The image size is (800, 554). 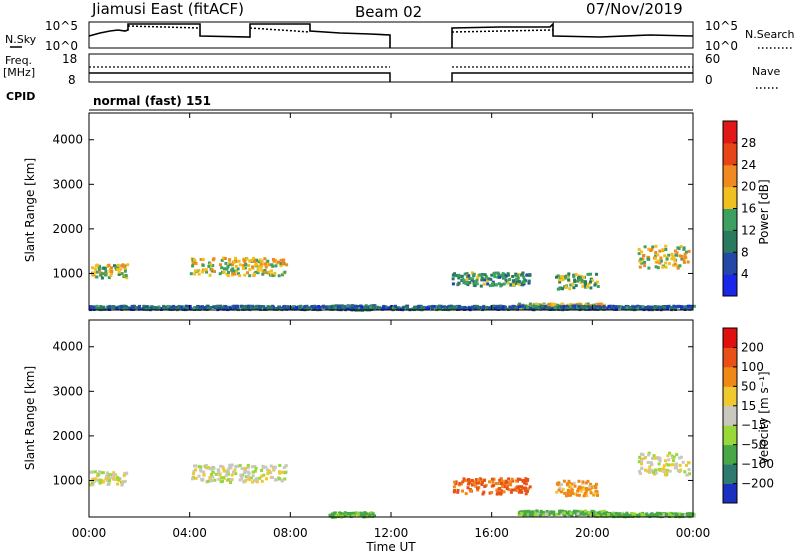 I want to click on nsearch-label: N.Search, so click(x=770, y=34).